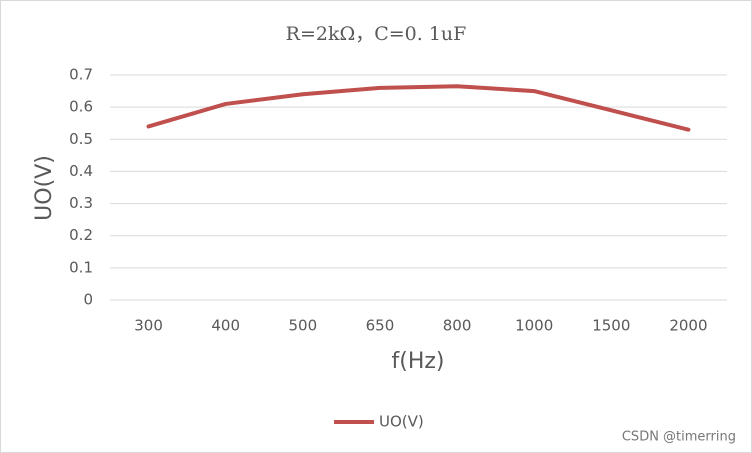  What do you see at coordinates (418, 108) in the screenshot?
I see `data-line` at bounding box center [418, 108].